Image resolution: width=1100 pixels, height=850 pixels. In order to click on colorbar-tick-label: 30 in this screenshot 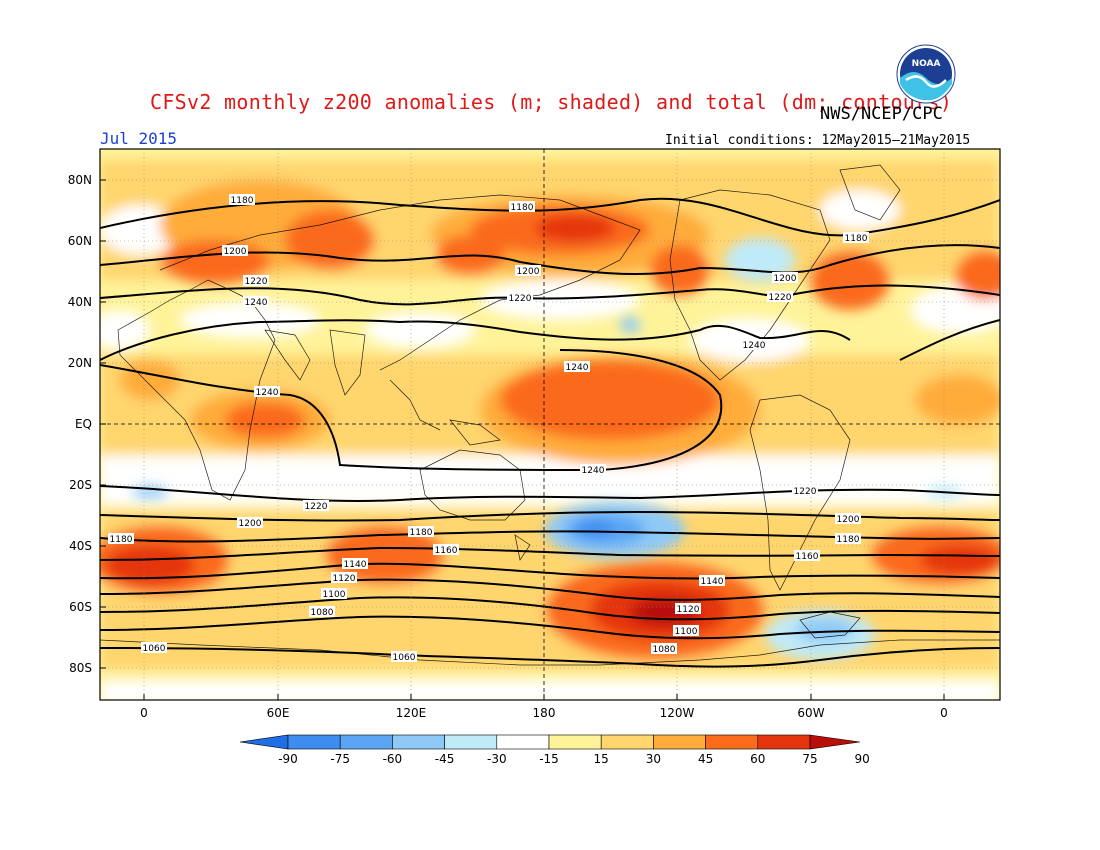, I will do `click(653, 759)`.